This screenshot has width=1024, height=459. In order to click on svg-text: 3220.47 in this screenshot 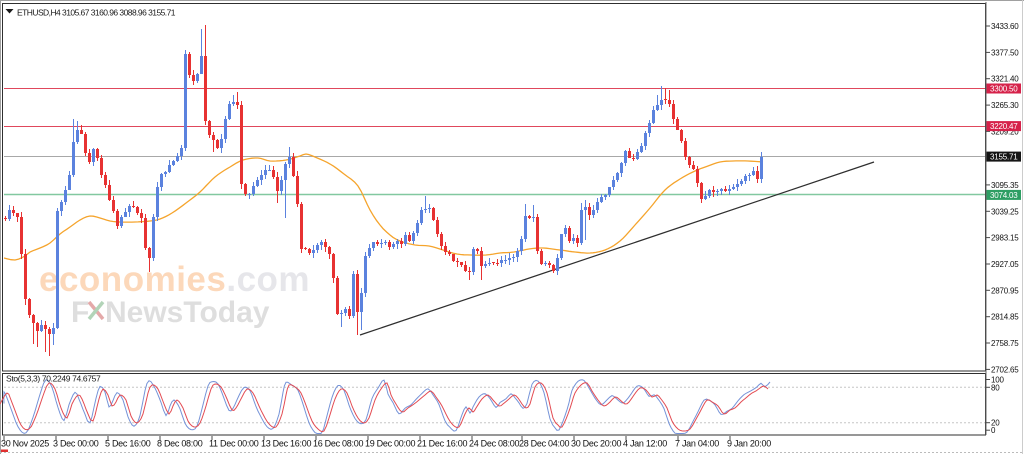, I will do `click(1004, 126)`.